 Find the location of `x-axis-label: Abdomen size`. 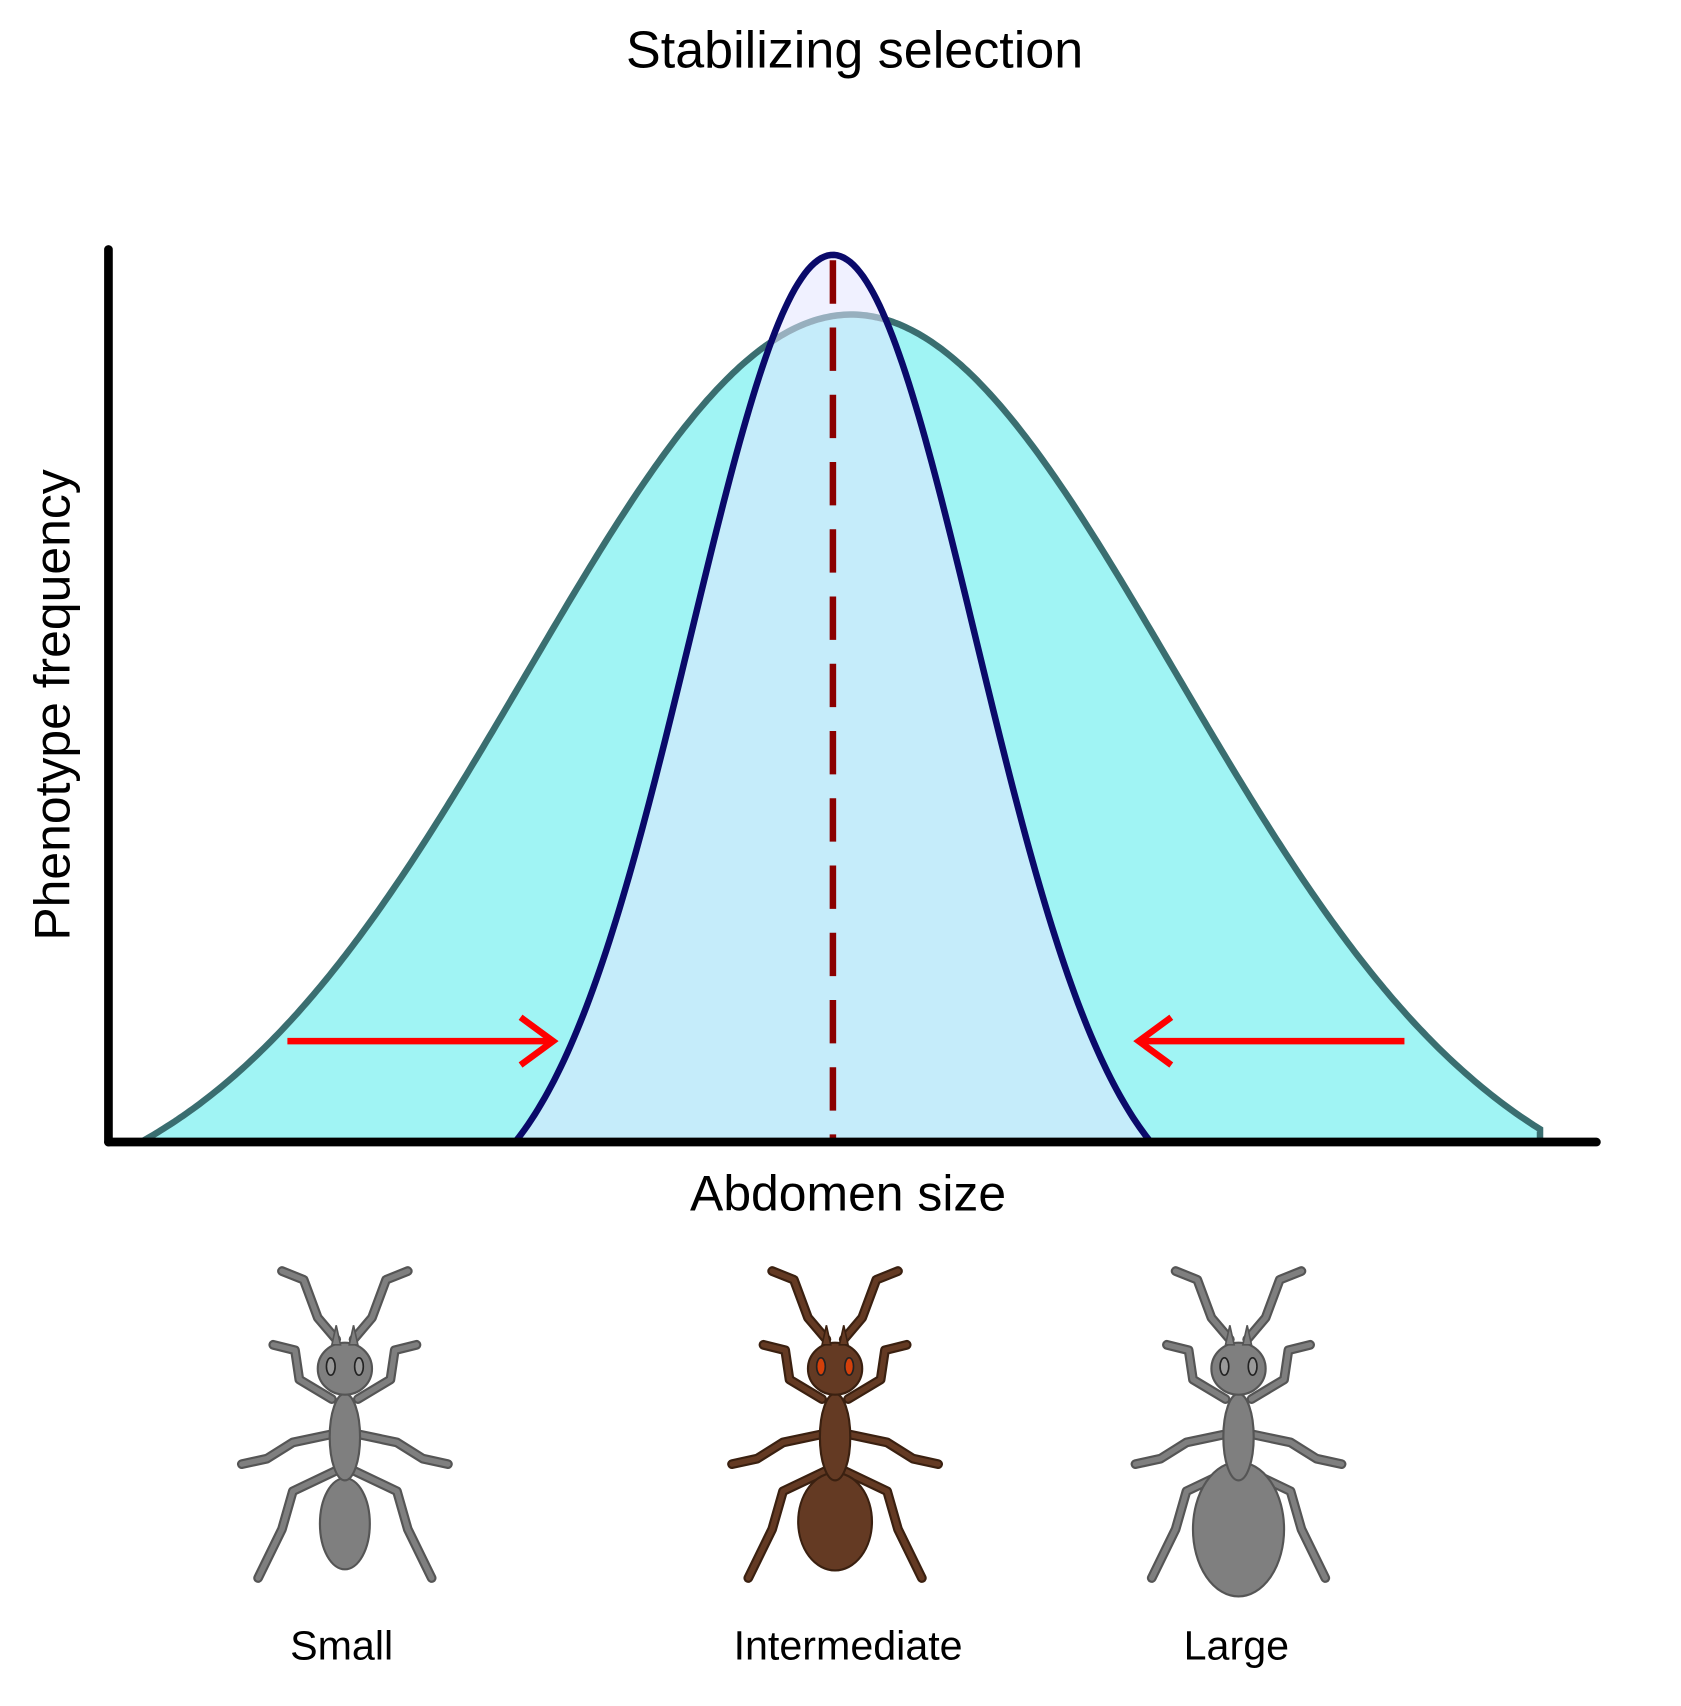

x-axis-label: Abdomen size is located at coordinates (848, 1193).